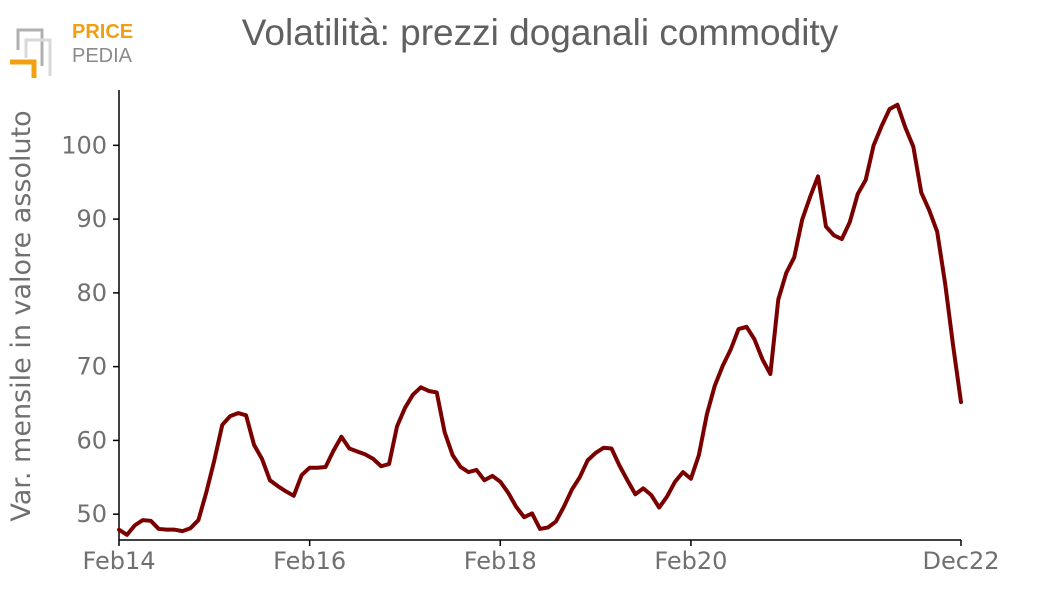 This screenshot has height=597, width=1038. Describe the element at coordinates (102, 56) in the screenshot. I see `logo-text-pedia: PEDIA` at that location.